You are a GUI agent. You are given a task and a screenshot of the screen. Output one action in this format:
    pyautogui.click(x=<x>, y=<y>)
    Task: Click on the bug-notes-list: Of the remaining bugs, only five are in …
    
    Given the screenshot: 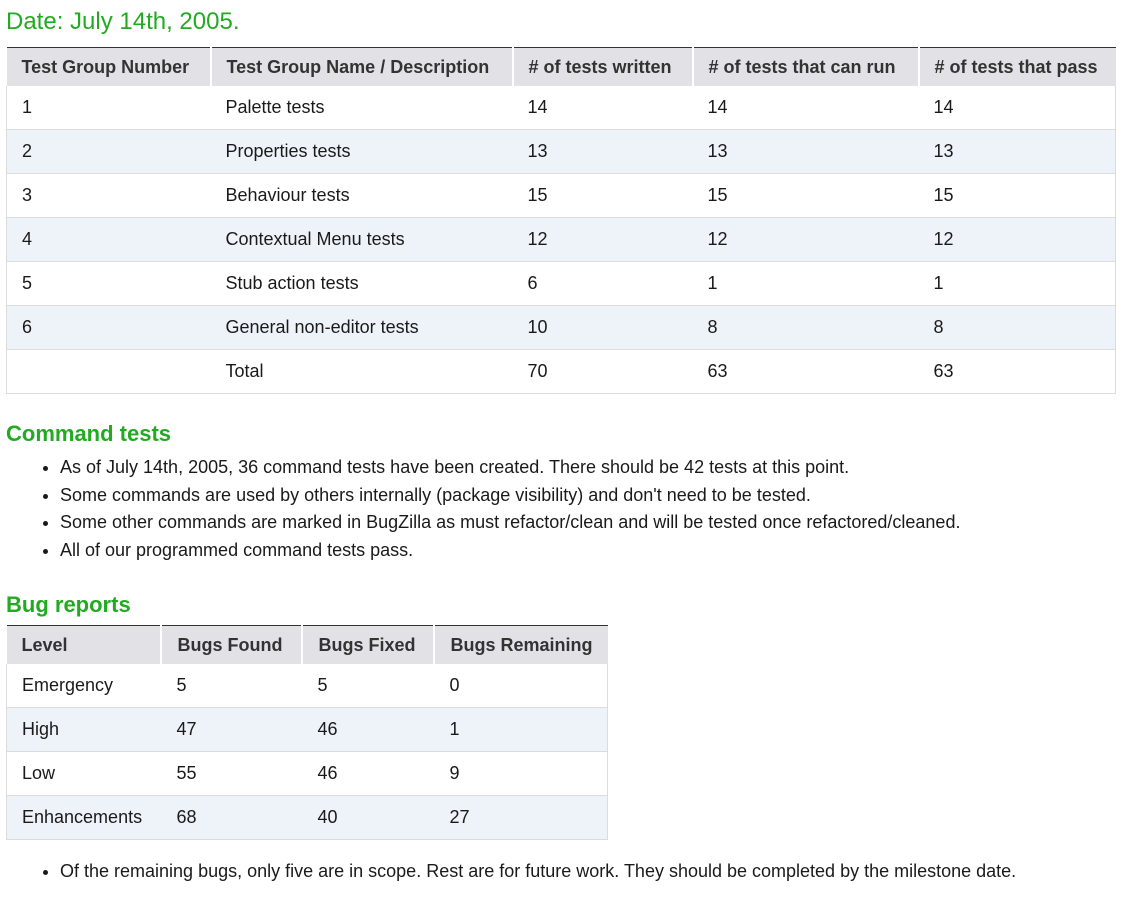 What is the action you would take?
    pyautogui.click(x=570, y=872)
    